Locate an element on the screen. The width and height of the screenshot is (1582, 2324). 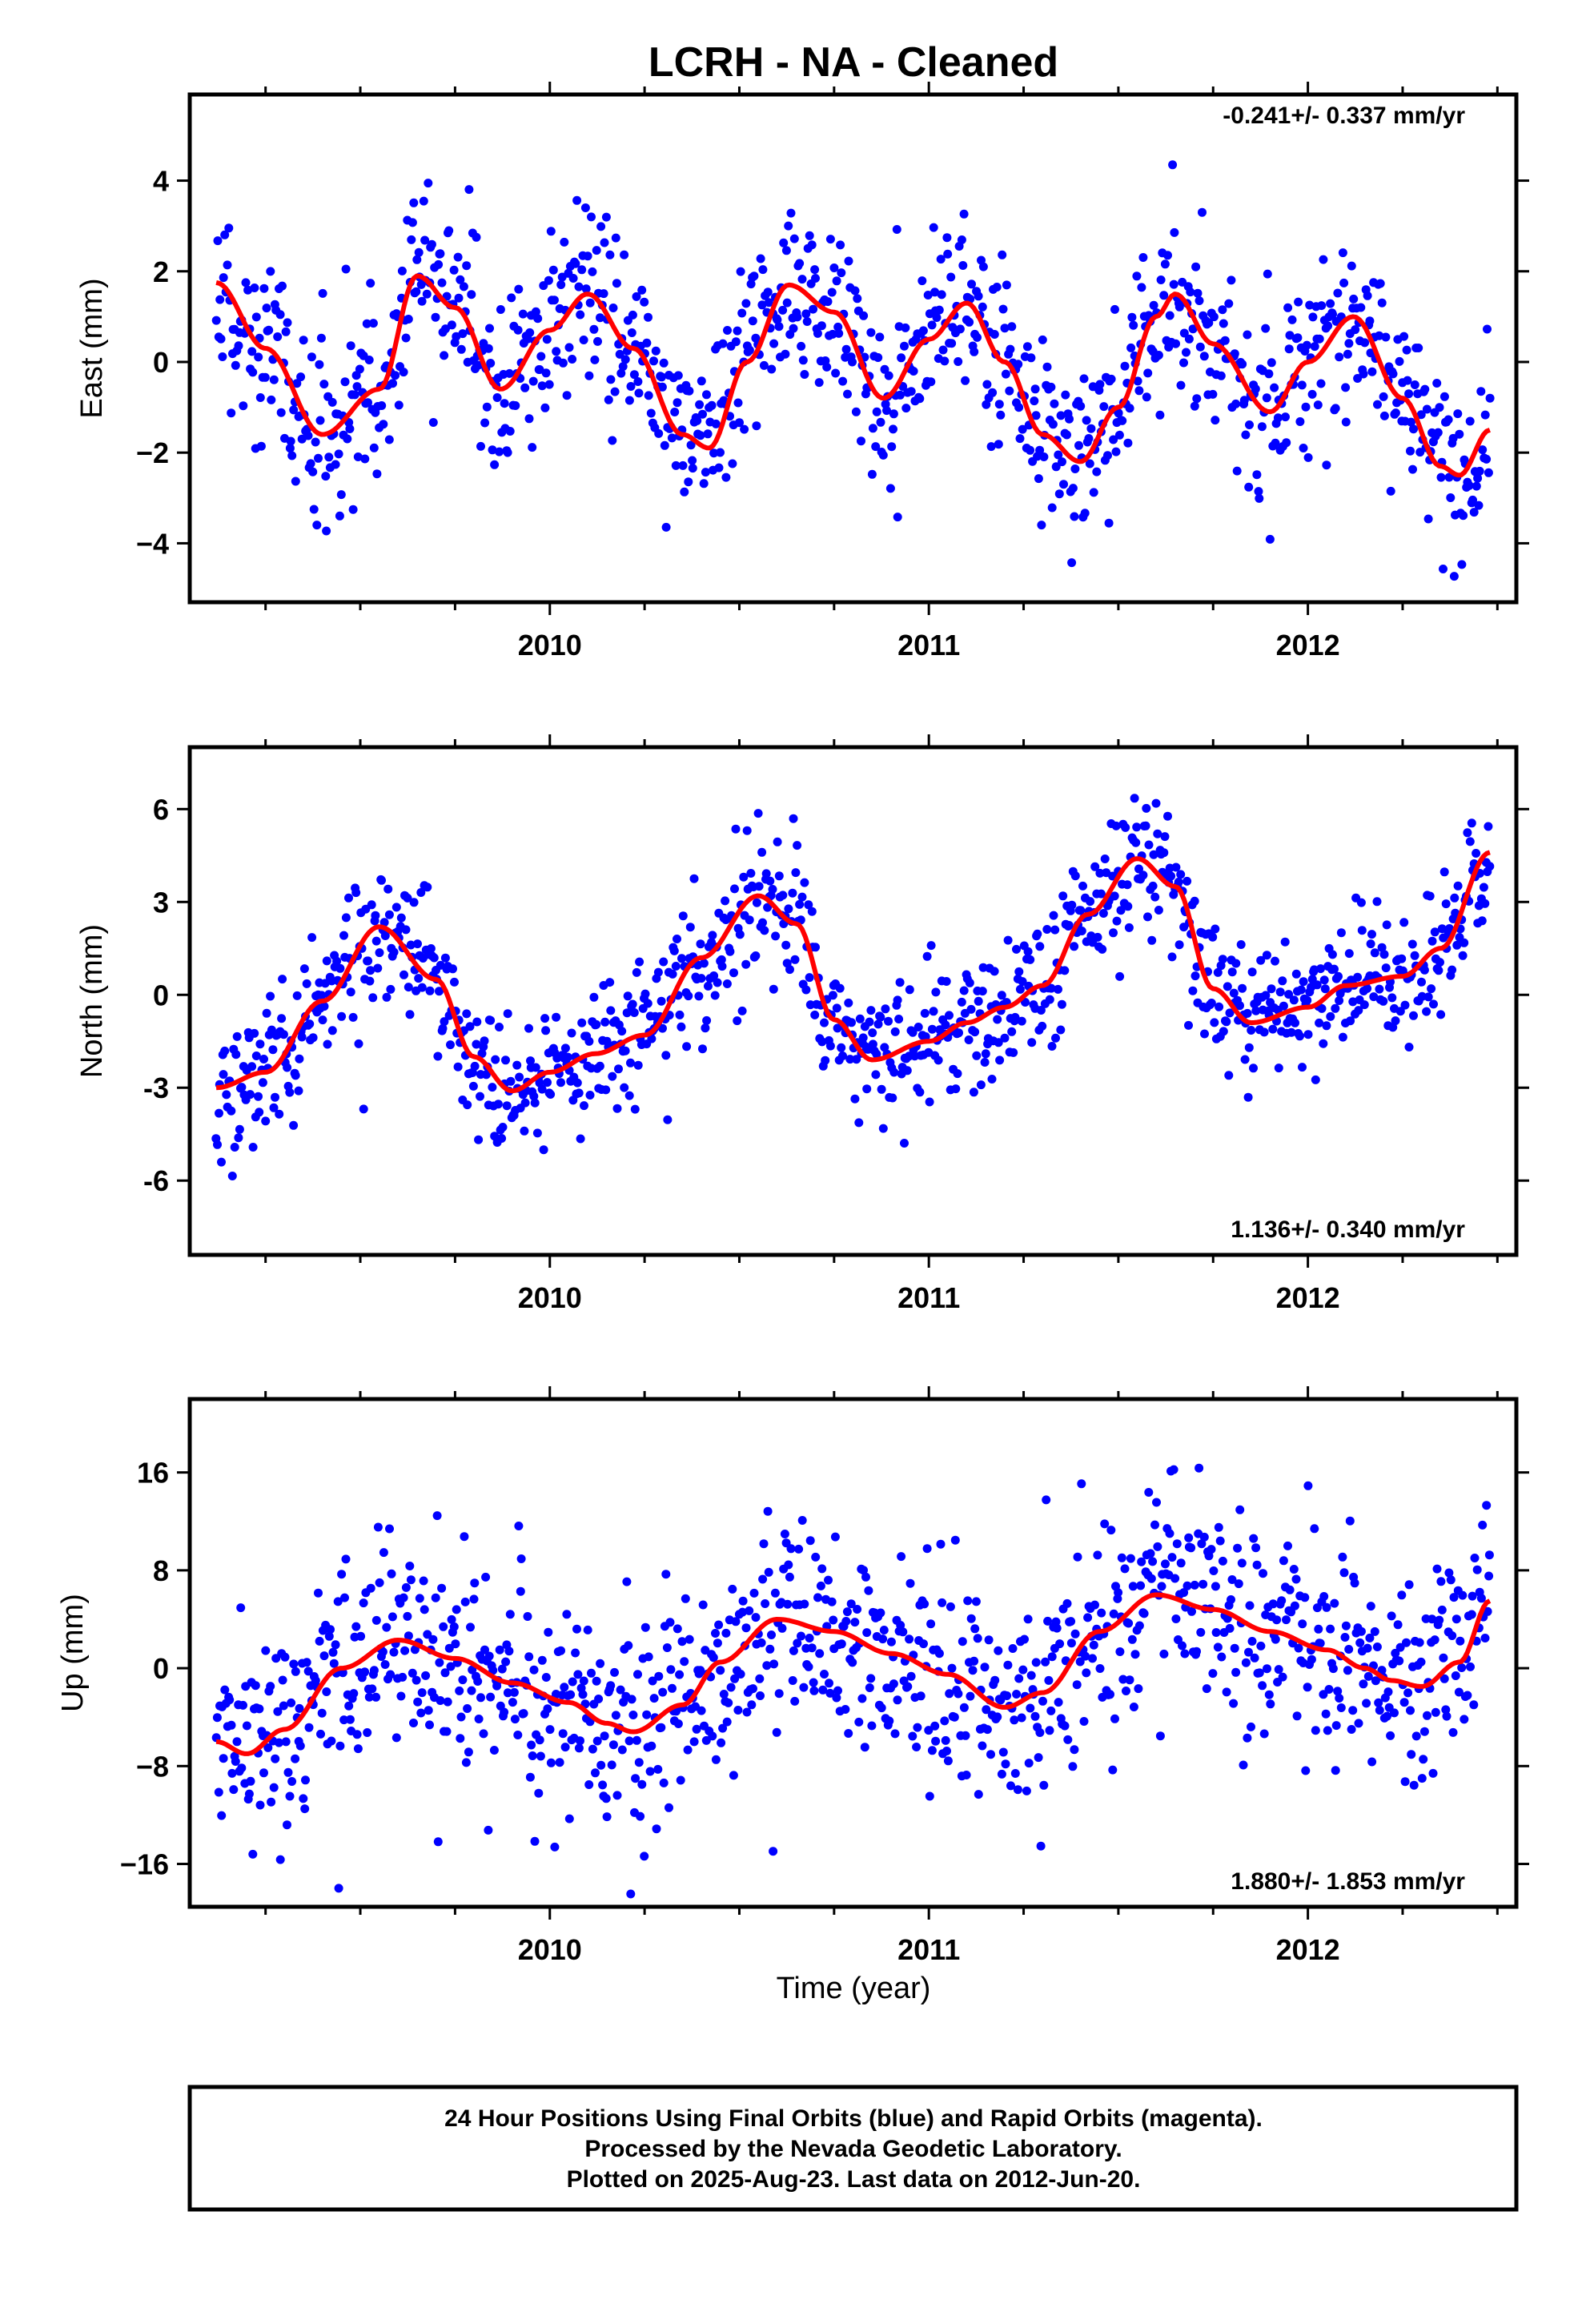
fit-curve is located at coordinates (853, 1674).